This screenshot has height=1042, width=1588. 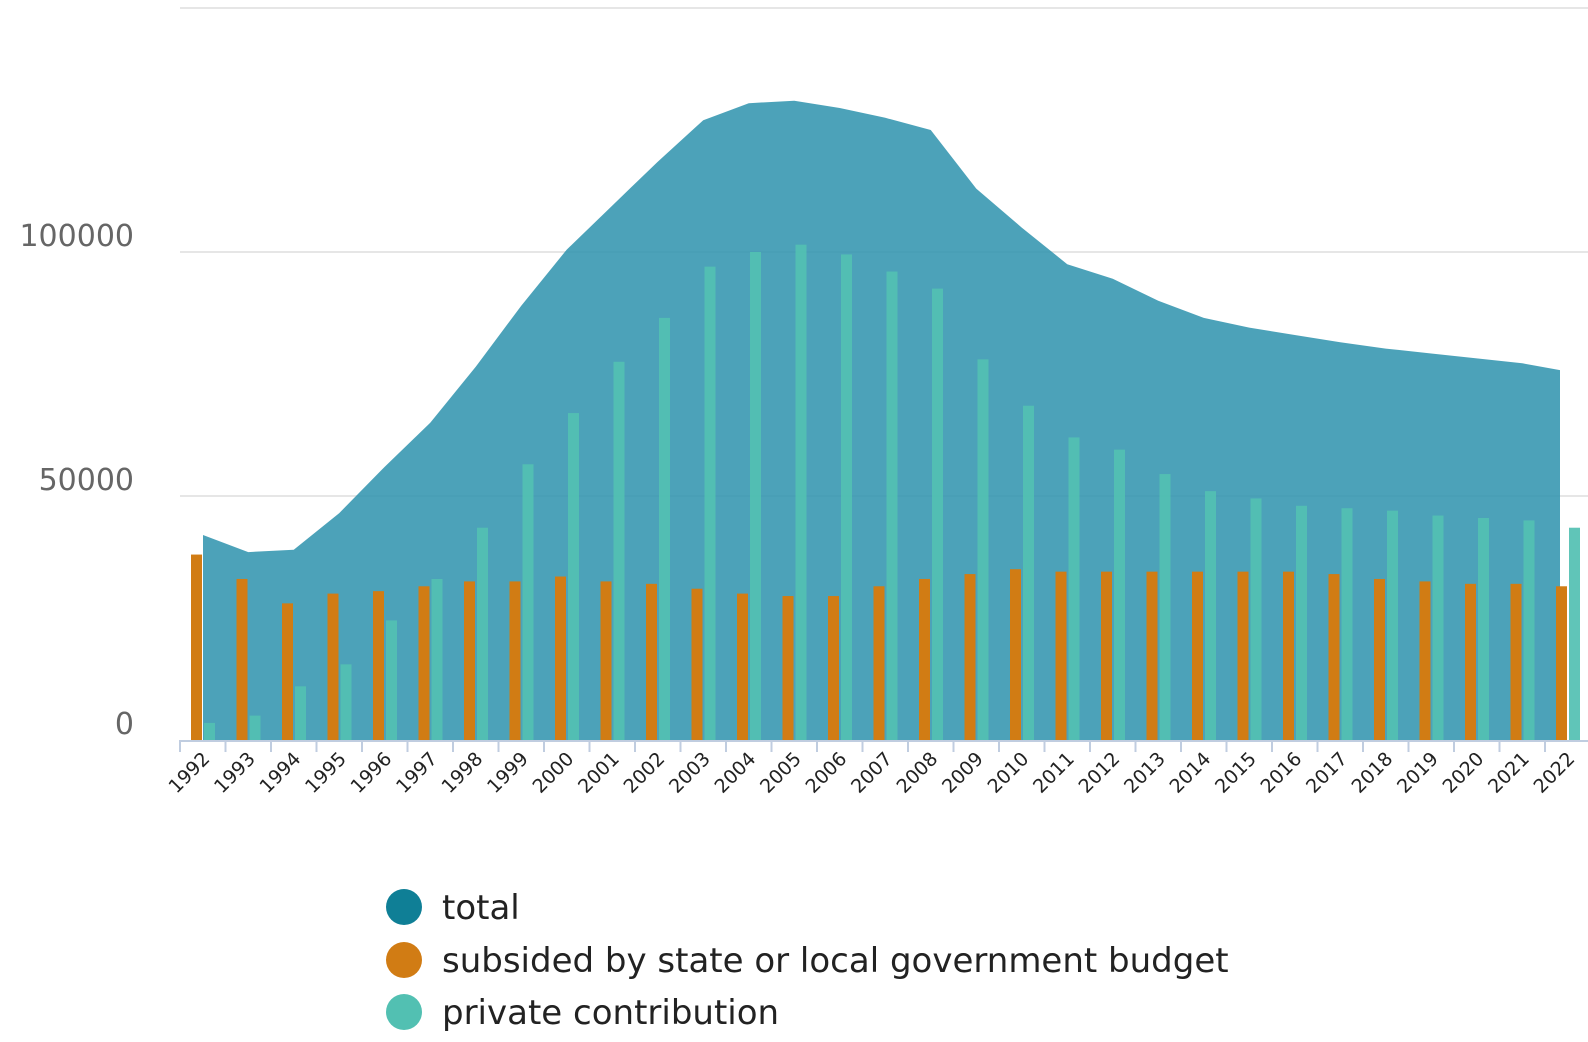 What do you see at coordinates (437, 659) in the screenshot?
I see `bar-private-1997` at bounding box center [437, 659].